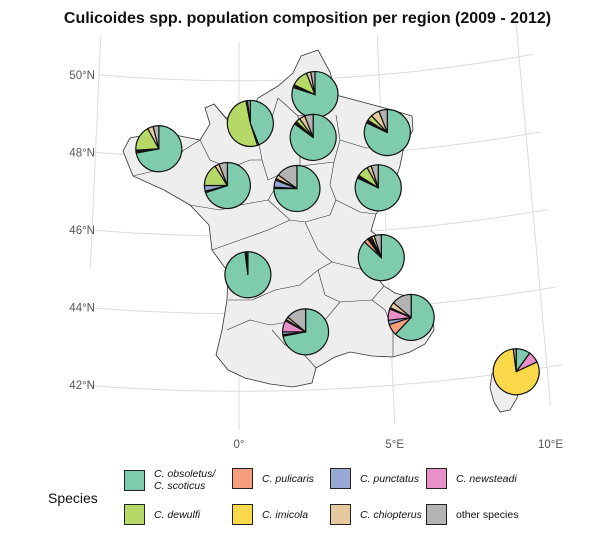 This screenshot has height=545, width=615. Describe the element at coordinates (82, 309) in the screenshot. I see `latitude-tick-label: 44°N` at that location.